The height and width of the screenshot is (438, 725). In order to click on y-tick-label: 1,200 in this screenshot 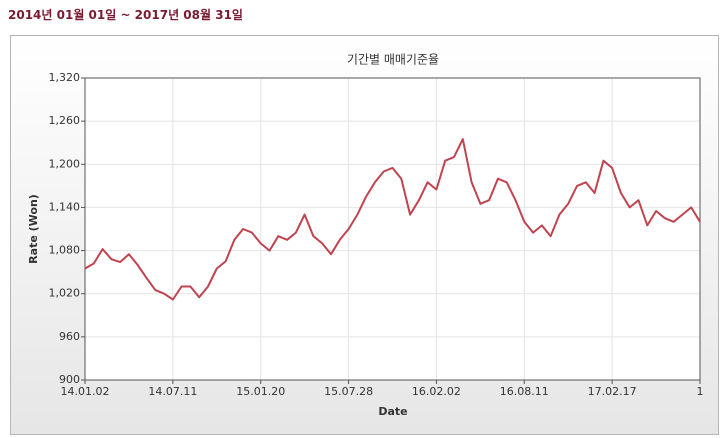, I will do `click(65, 163)`.